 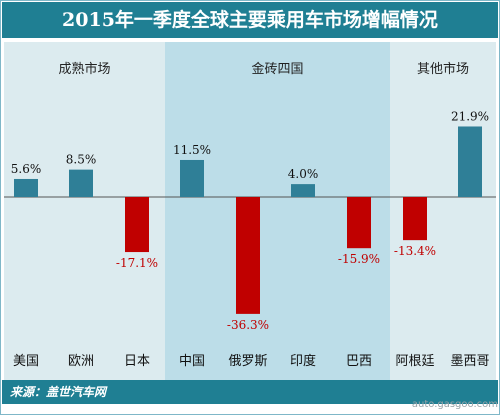 I want to click on group-label-bric: 金砖四国, so click(x=277, y=69).